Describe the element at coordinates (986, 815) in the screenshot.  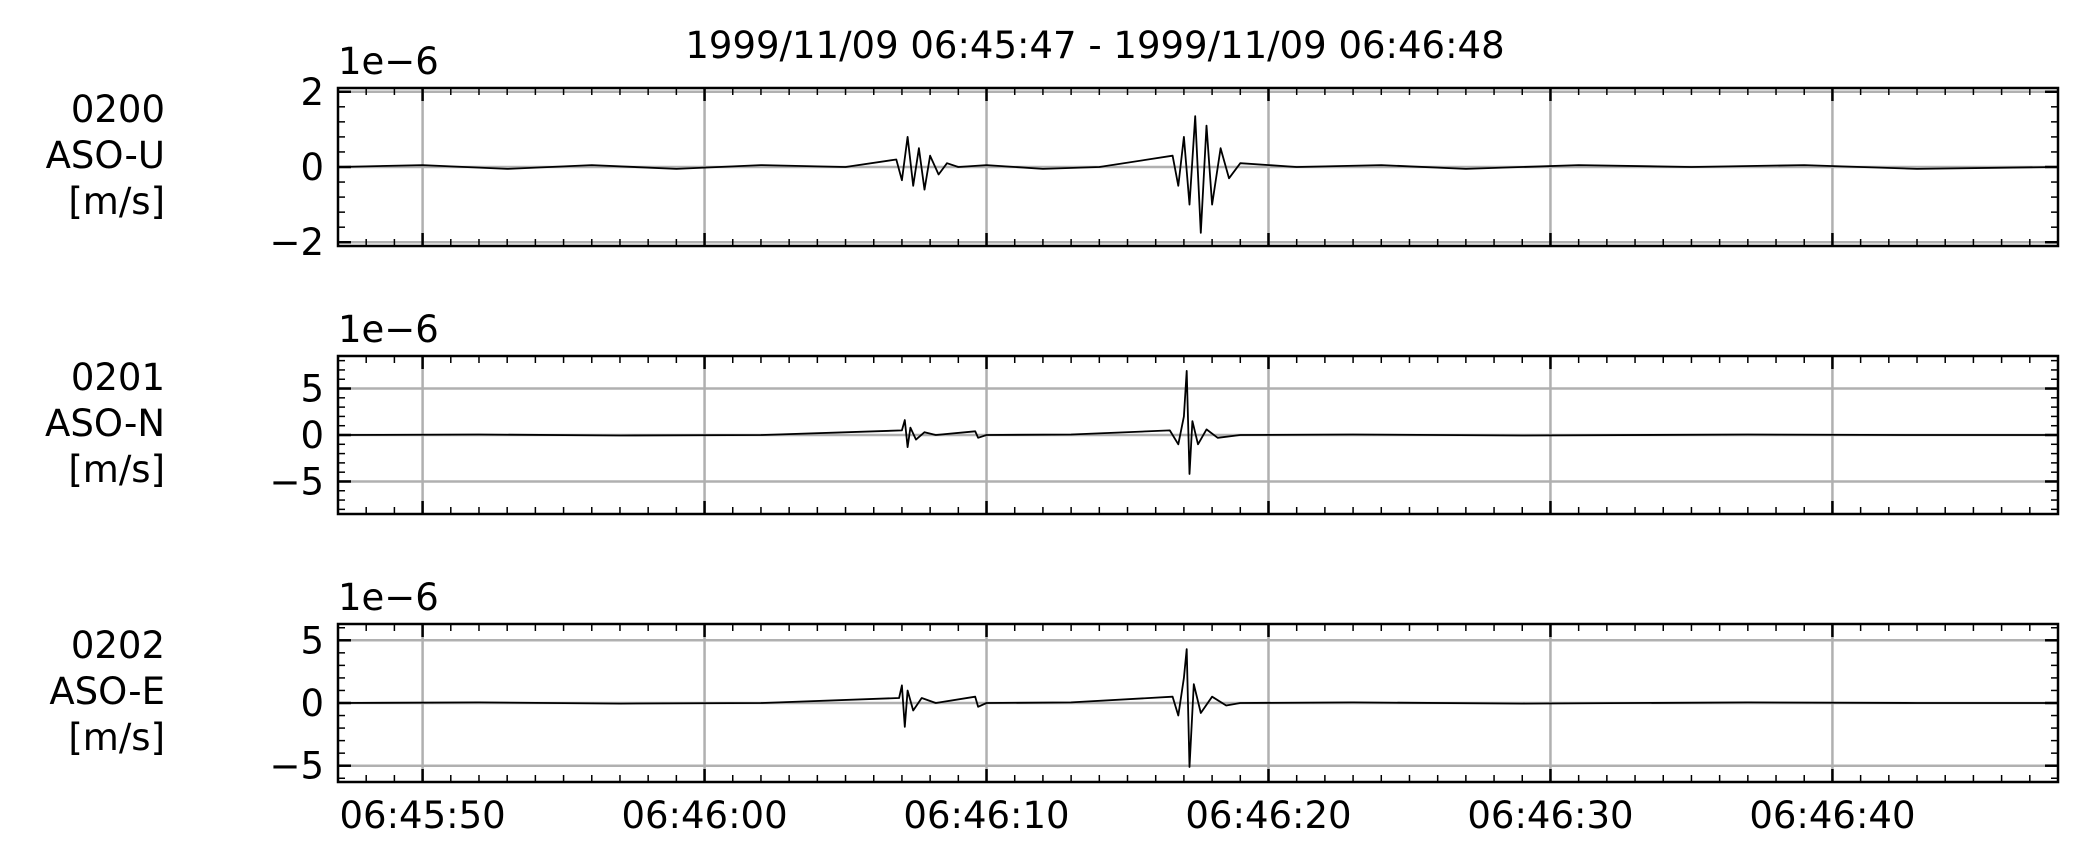
I see `x-tick-label: 06:46:10` at that location.